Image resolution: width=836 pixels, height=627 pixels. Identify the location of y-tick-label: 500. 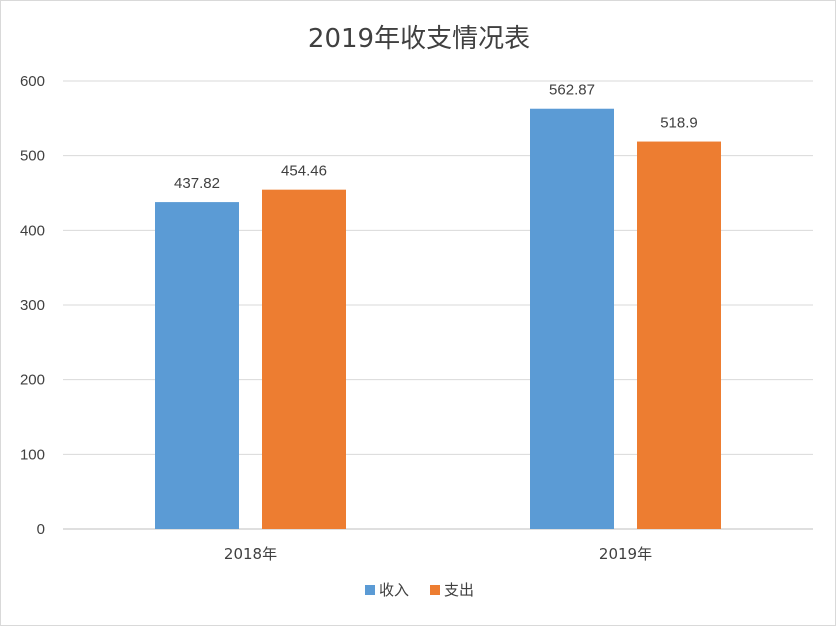
(32, 156).